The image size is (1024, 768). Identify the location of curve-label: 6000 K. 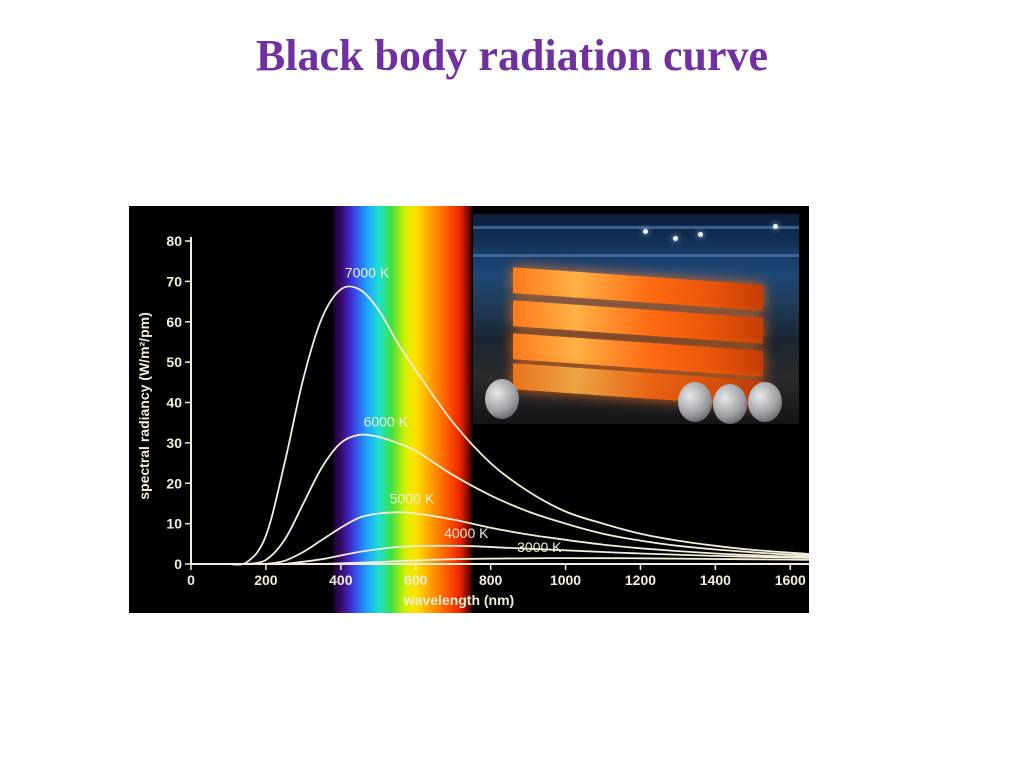
(386, 422).